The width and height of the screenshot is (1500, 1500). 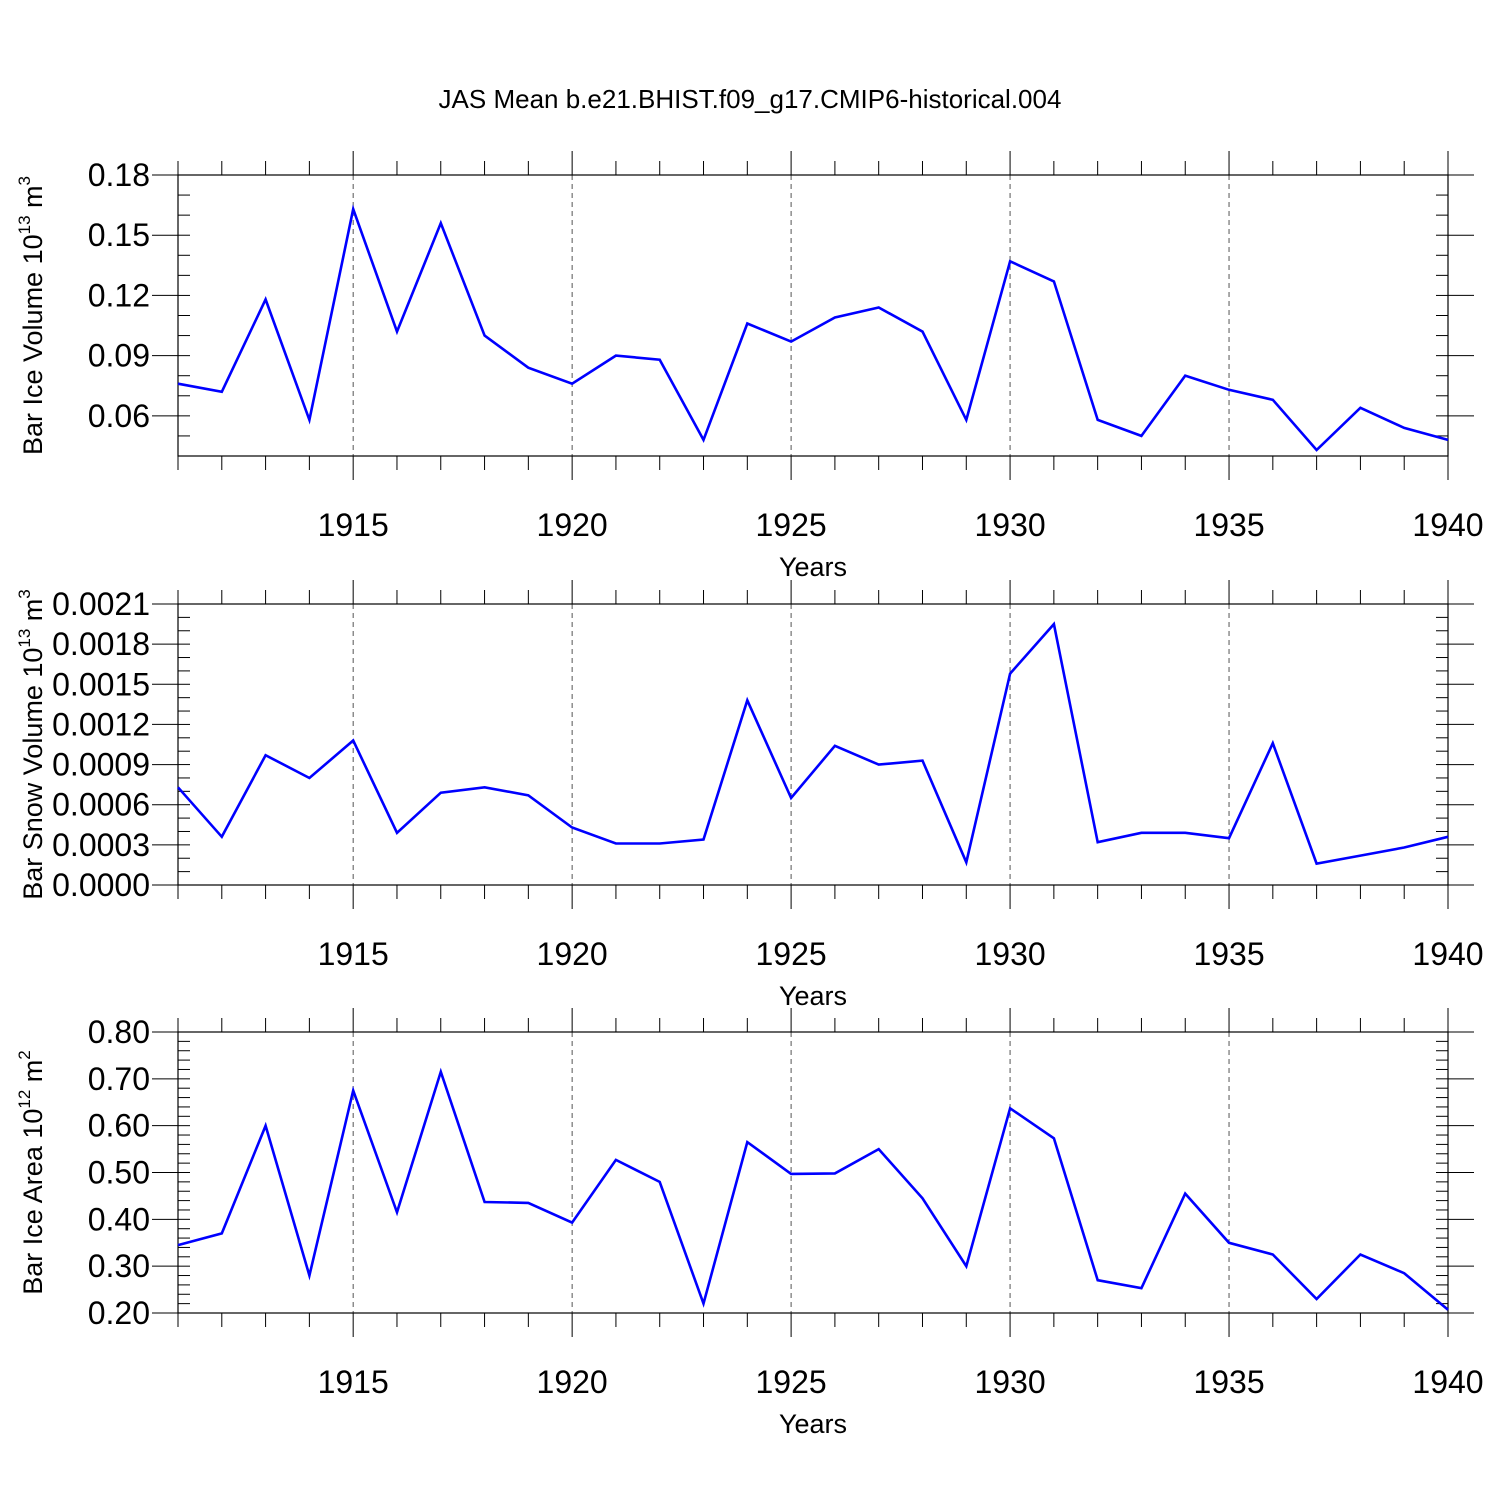 What do you see at coordinates (33, 344) in the screenshot?
I see `y-axis-label-text: Bar Ice Volume 10` at bounding box center [33, 344].